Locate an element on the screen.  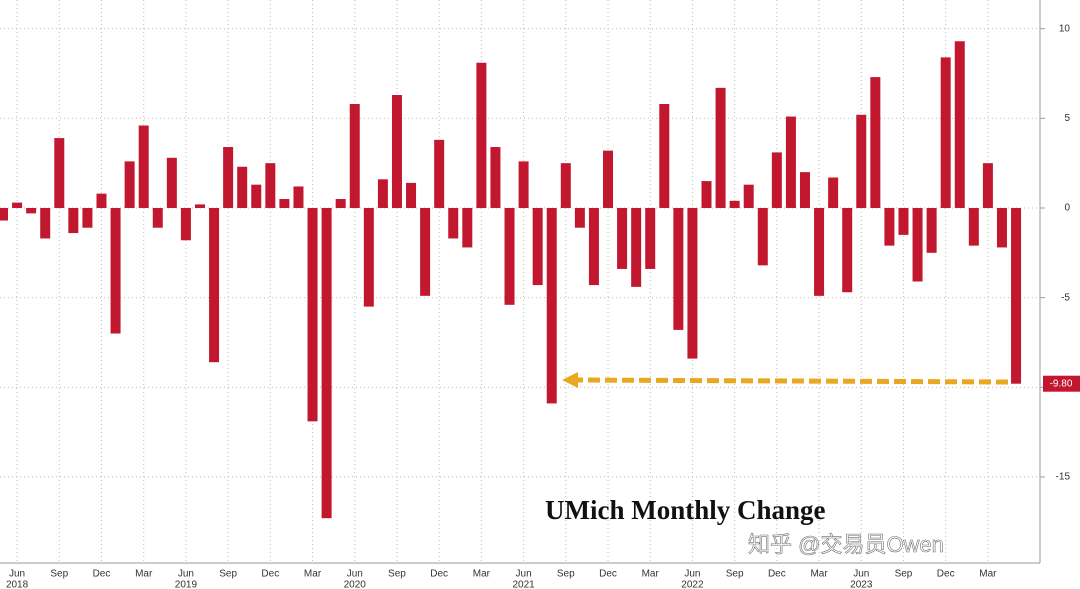
value-label: -9.80 is located at coordinates (1061, 383).